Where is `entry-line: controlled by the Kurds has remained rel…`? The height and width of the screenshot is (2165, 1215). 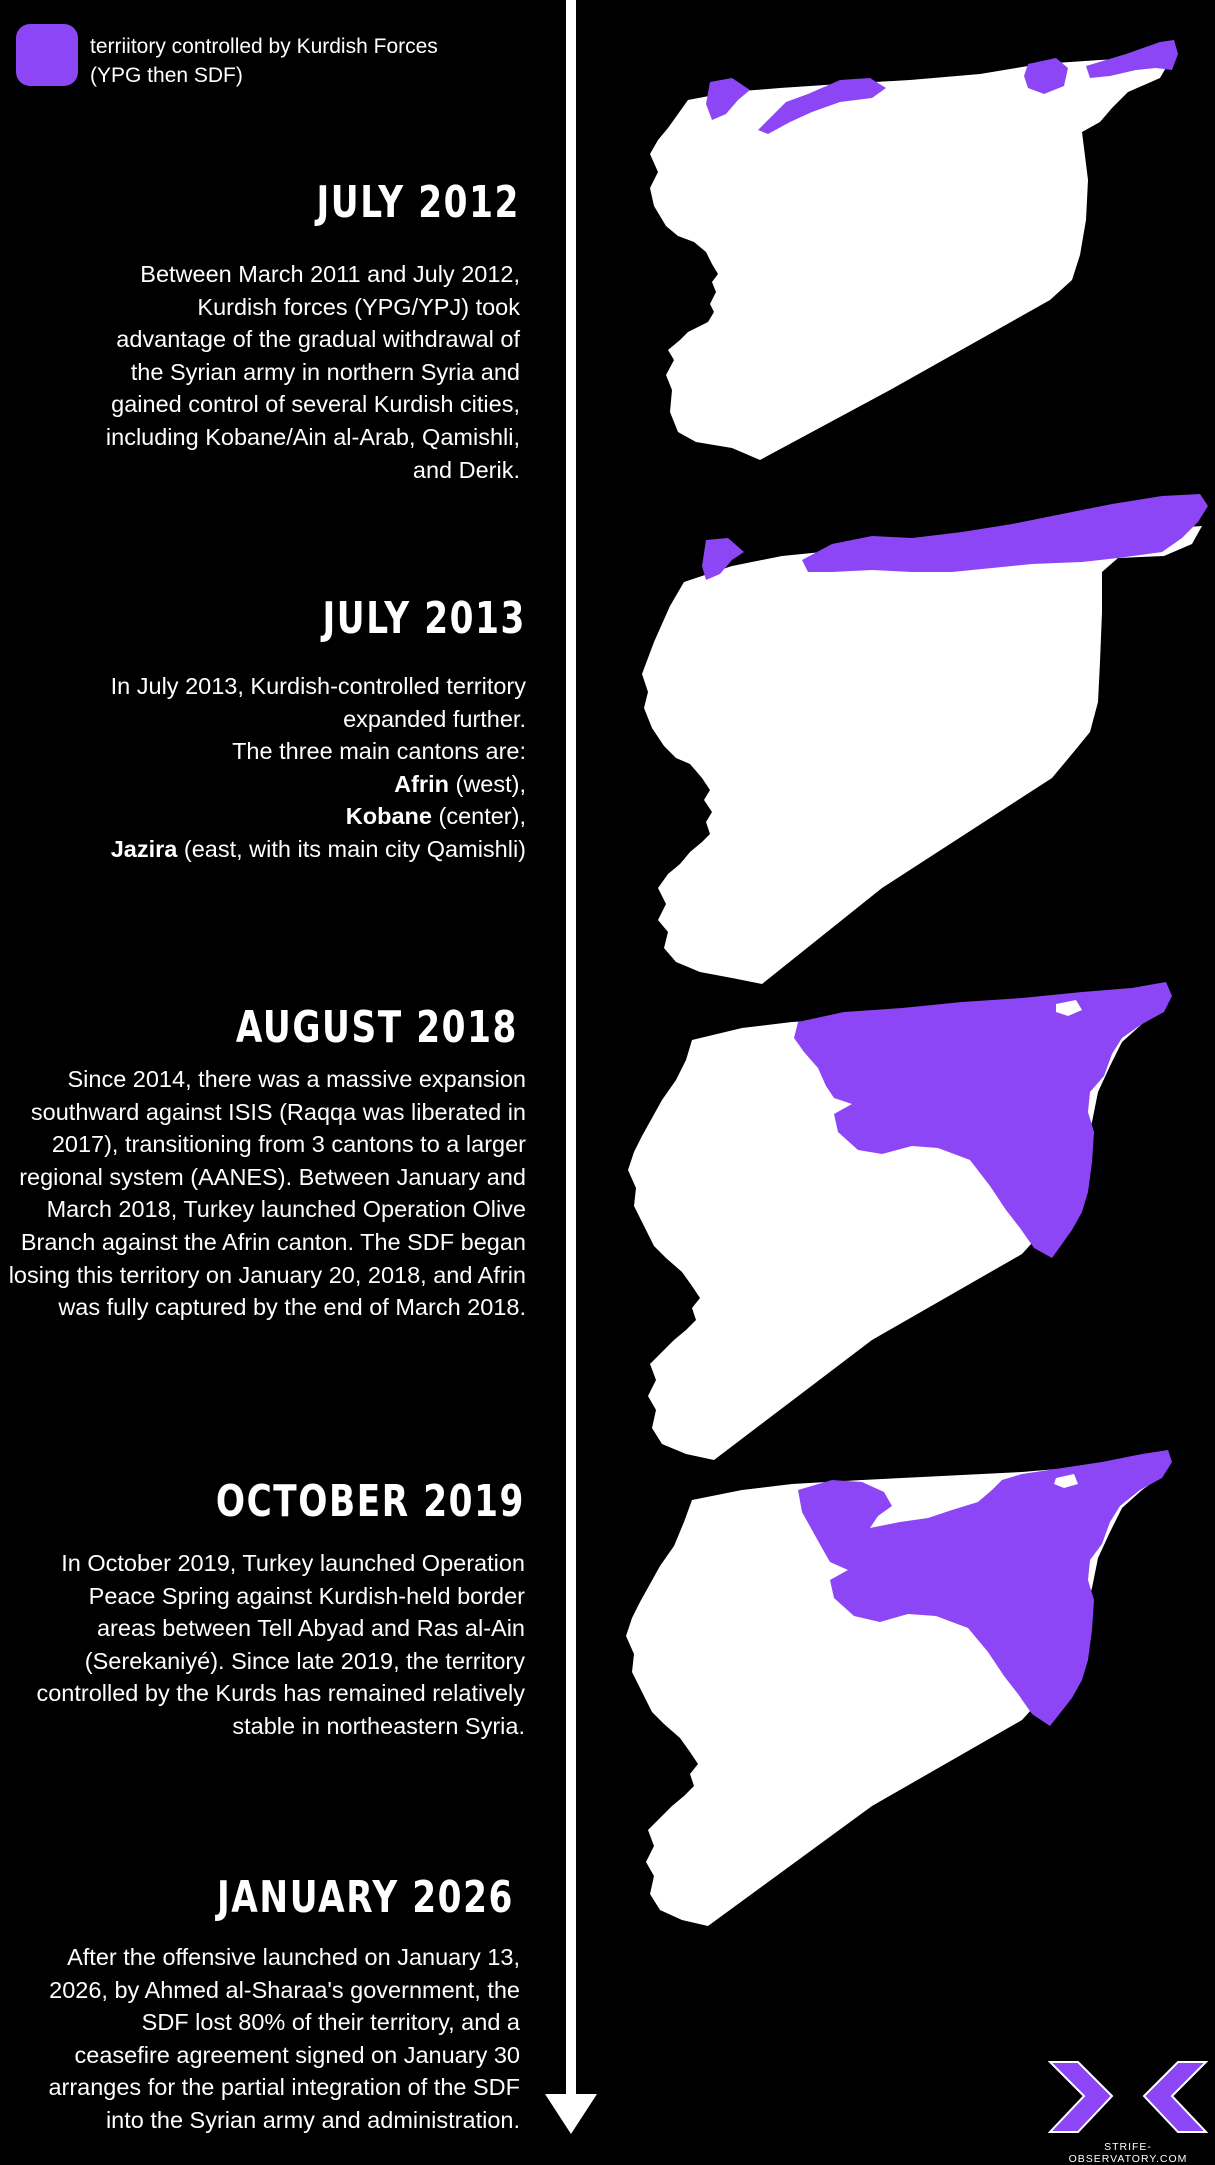
entry-line: controlled by the Kurds has remained rel… is located at coordinates (280, 1693).